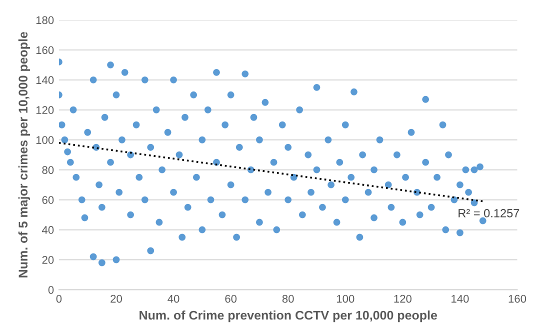 This screenshot has width=536, height=333. What do you see at coordinates (24, 155) in the screenshot?
I see `y-axis-title: Num. of 5 major crimes per 10,000 people` at bounding box center [24, 155].